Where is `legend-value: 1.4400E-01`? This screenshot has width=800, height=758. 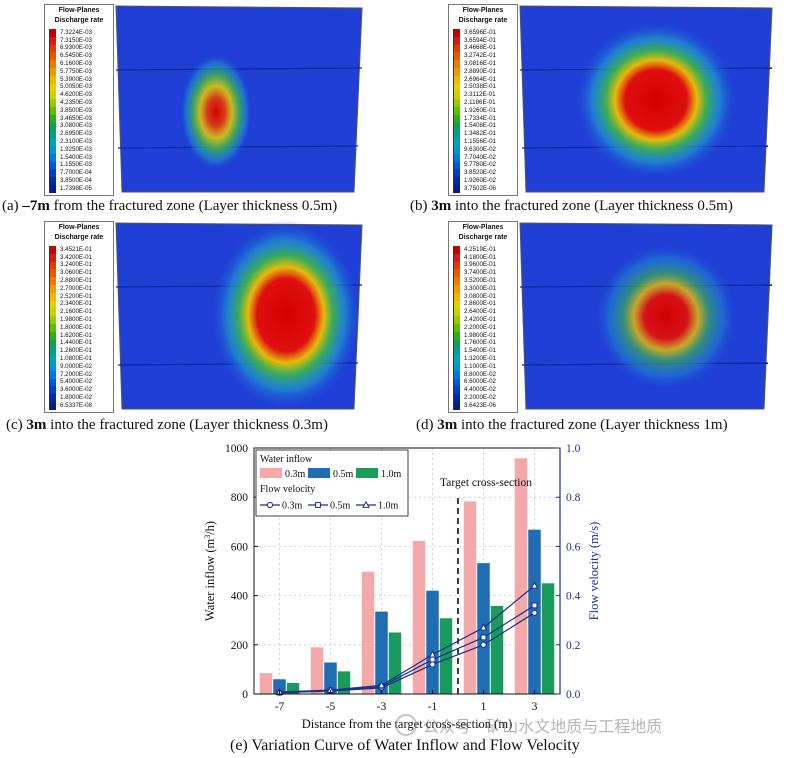
legend-value: 1.4400E-01 is located at coordinates (76, 343).